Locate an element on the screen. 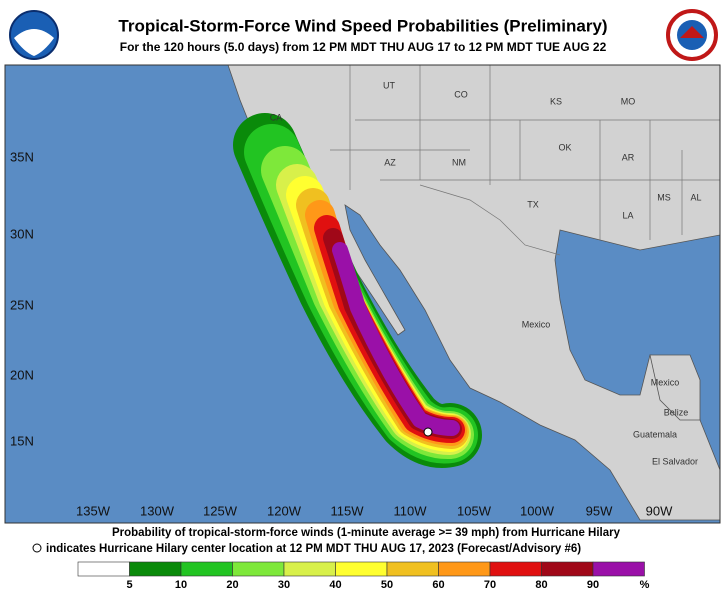 The height and width of the screenshot is (605, 727). legend-label: 50 is located at coordinates (387, 585).